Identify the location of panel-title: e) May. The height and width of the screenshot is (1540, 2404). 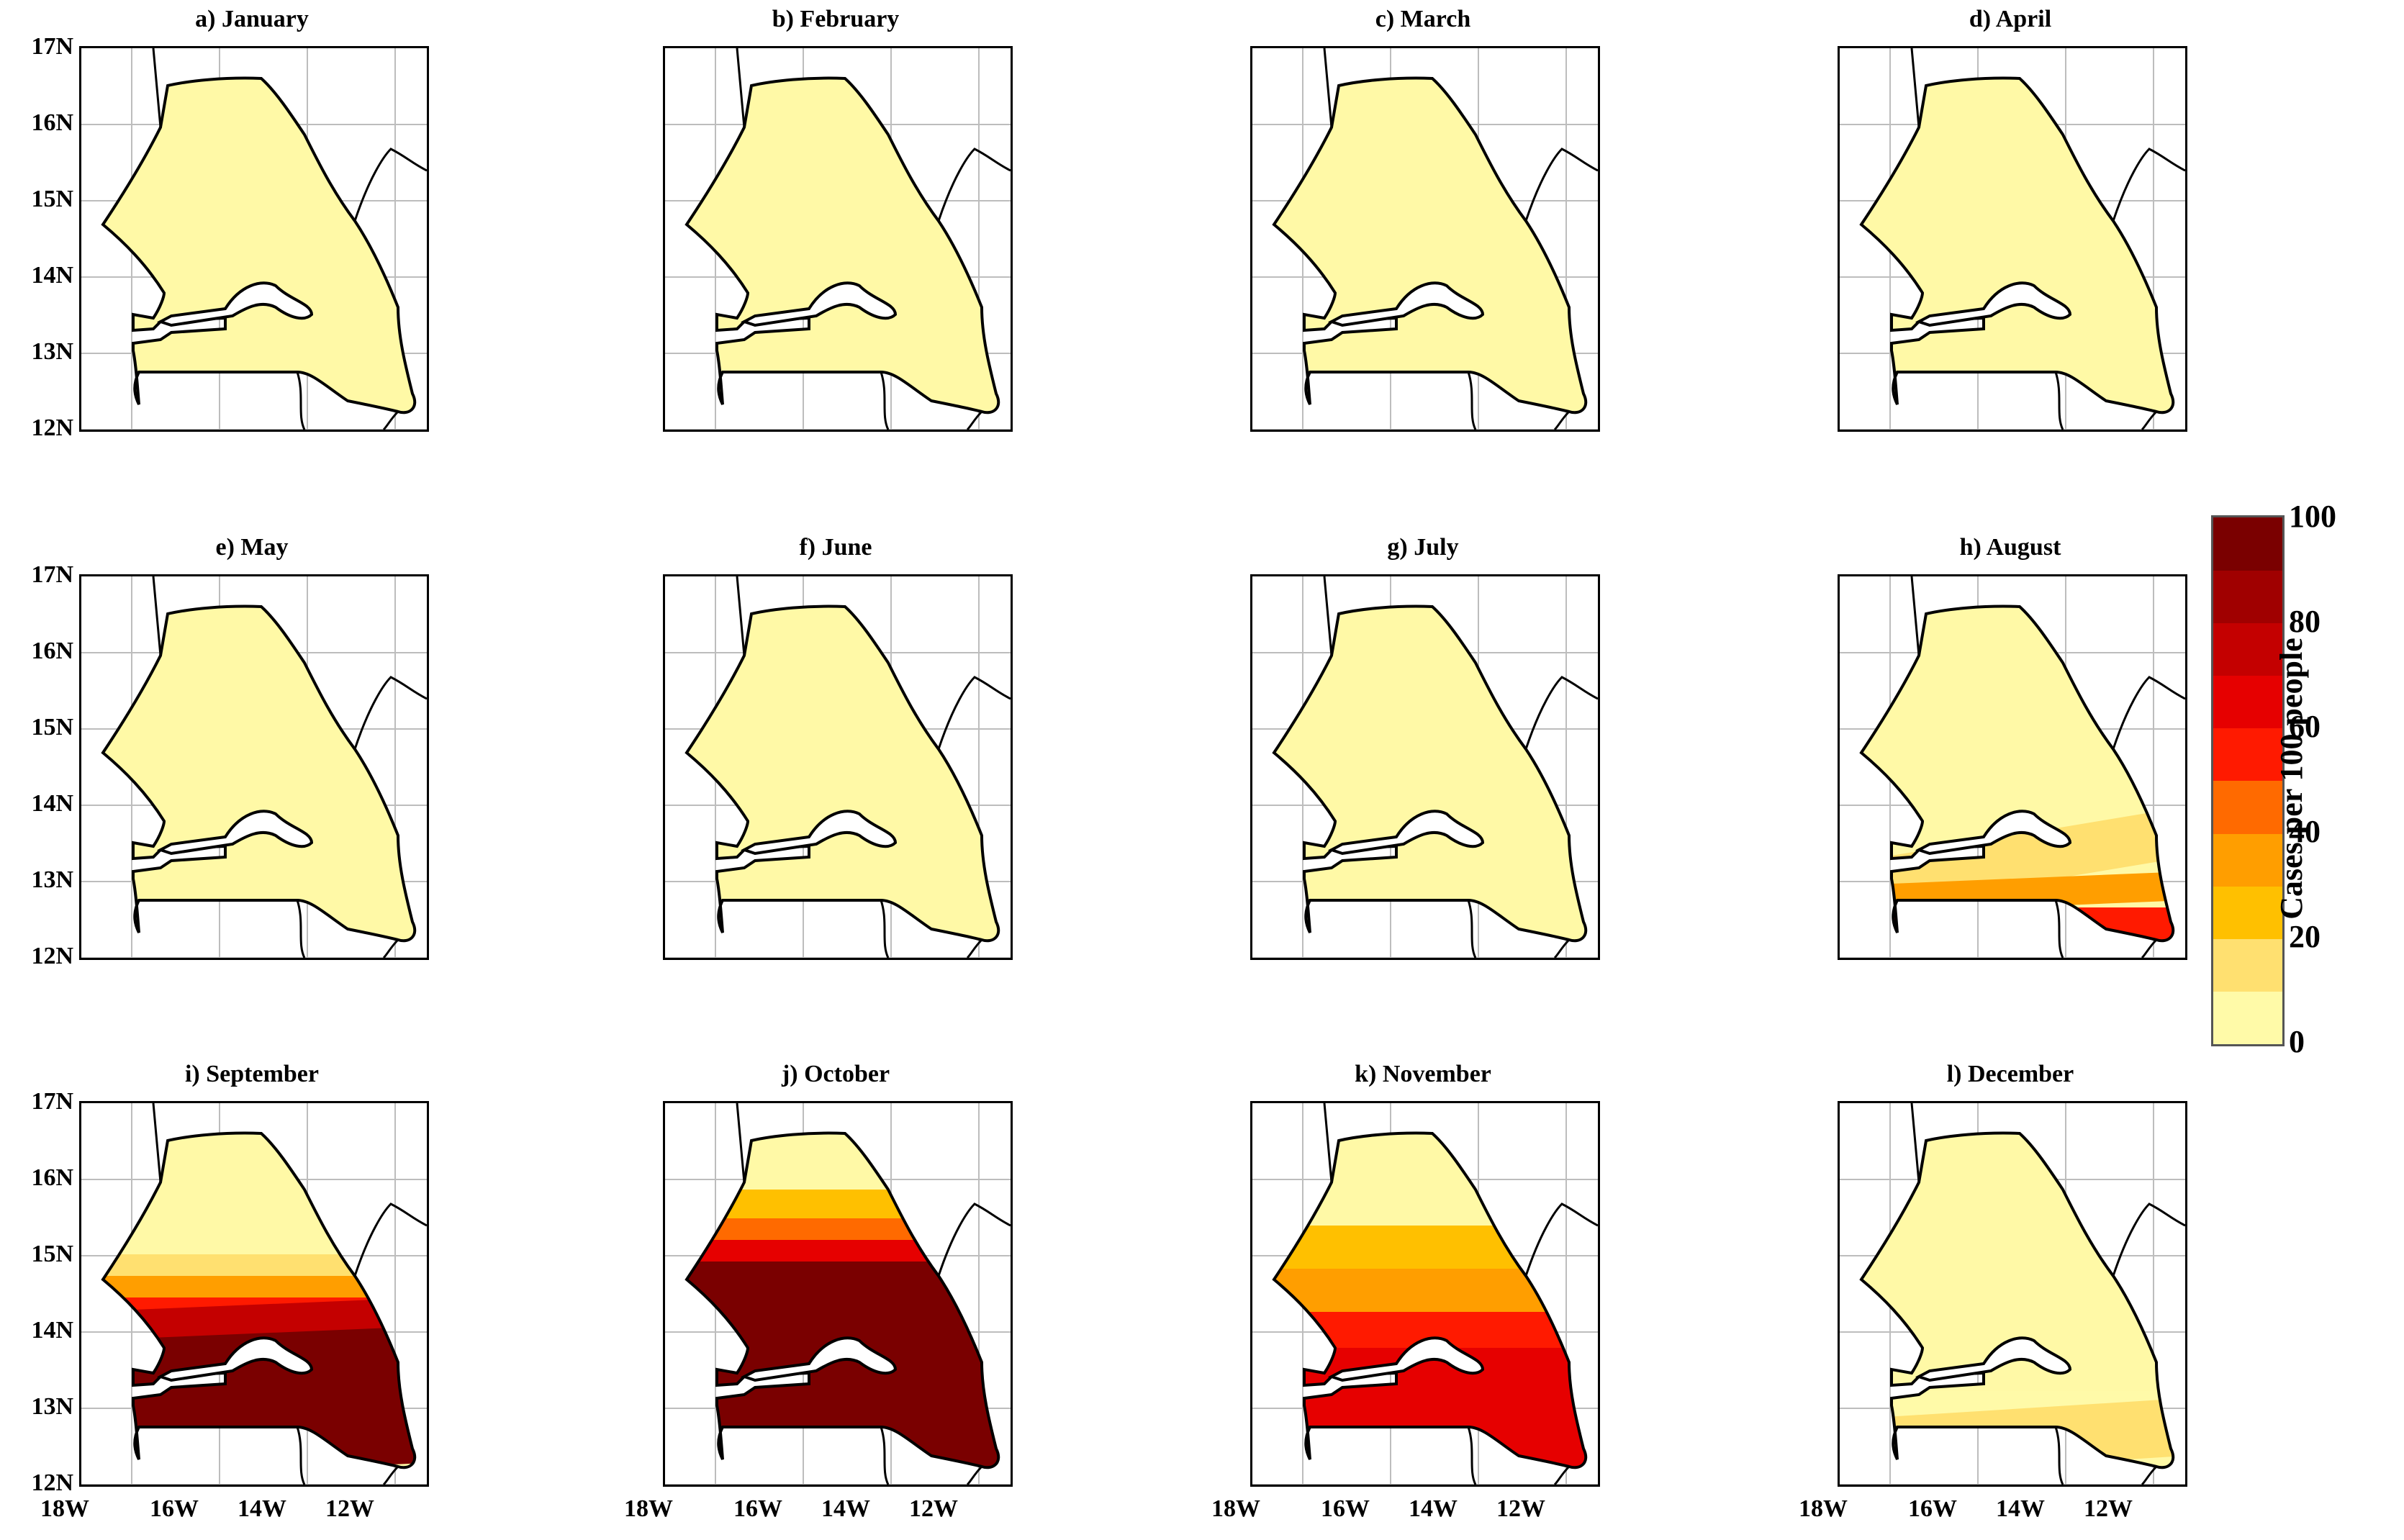
(252, 547).